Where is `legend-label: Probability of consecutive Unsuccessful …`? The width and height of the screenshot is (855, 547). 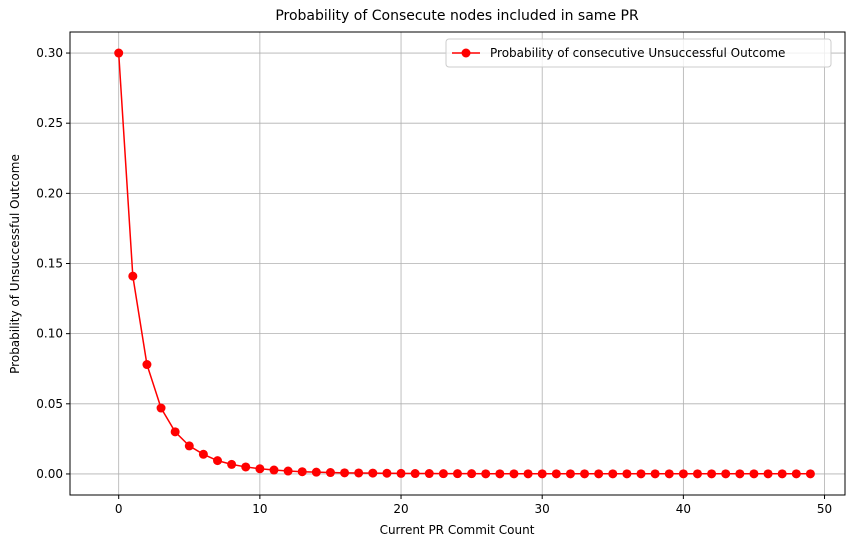
legend-label: Probability of consecutive Unsuccessful … is located at coordinates (637, 53).